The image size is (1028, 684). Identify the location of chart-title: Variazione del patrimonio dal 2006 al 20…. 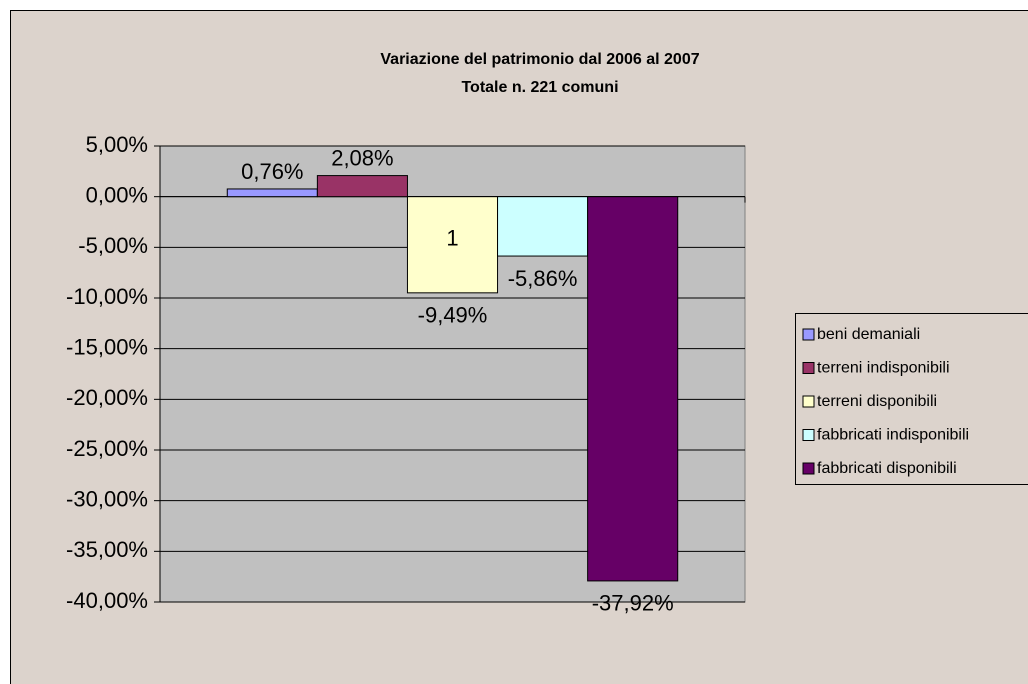
(539, 59).